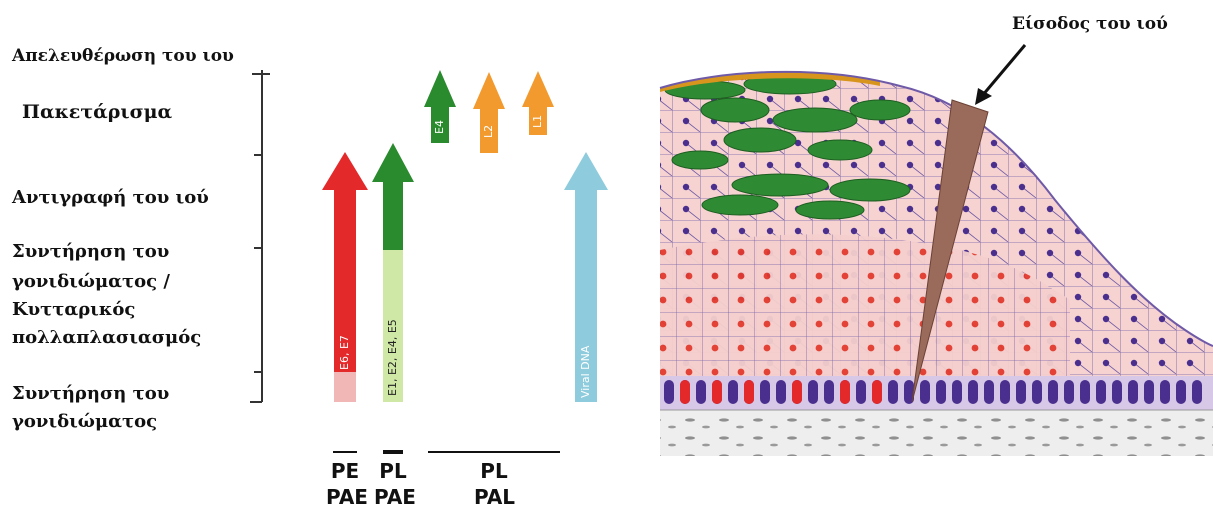  What do you see at coordinates (345, 471) in the screenshot?
I see `bottom-label-pe: PE` at bounding box center [345, 471].